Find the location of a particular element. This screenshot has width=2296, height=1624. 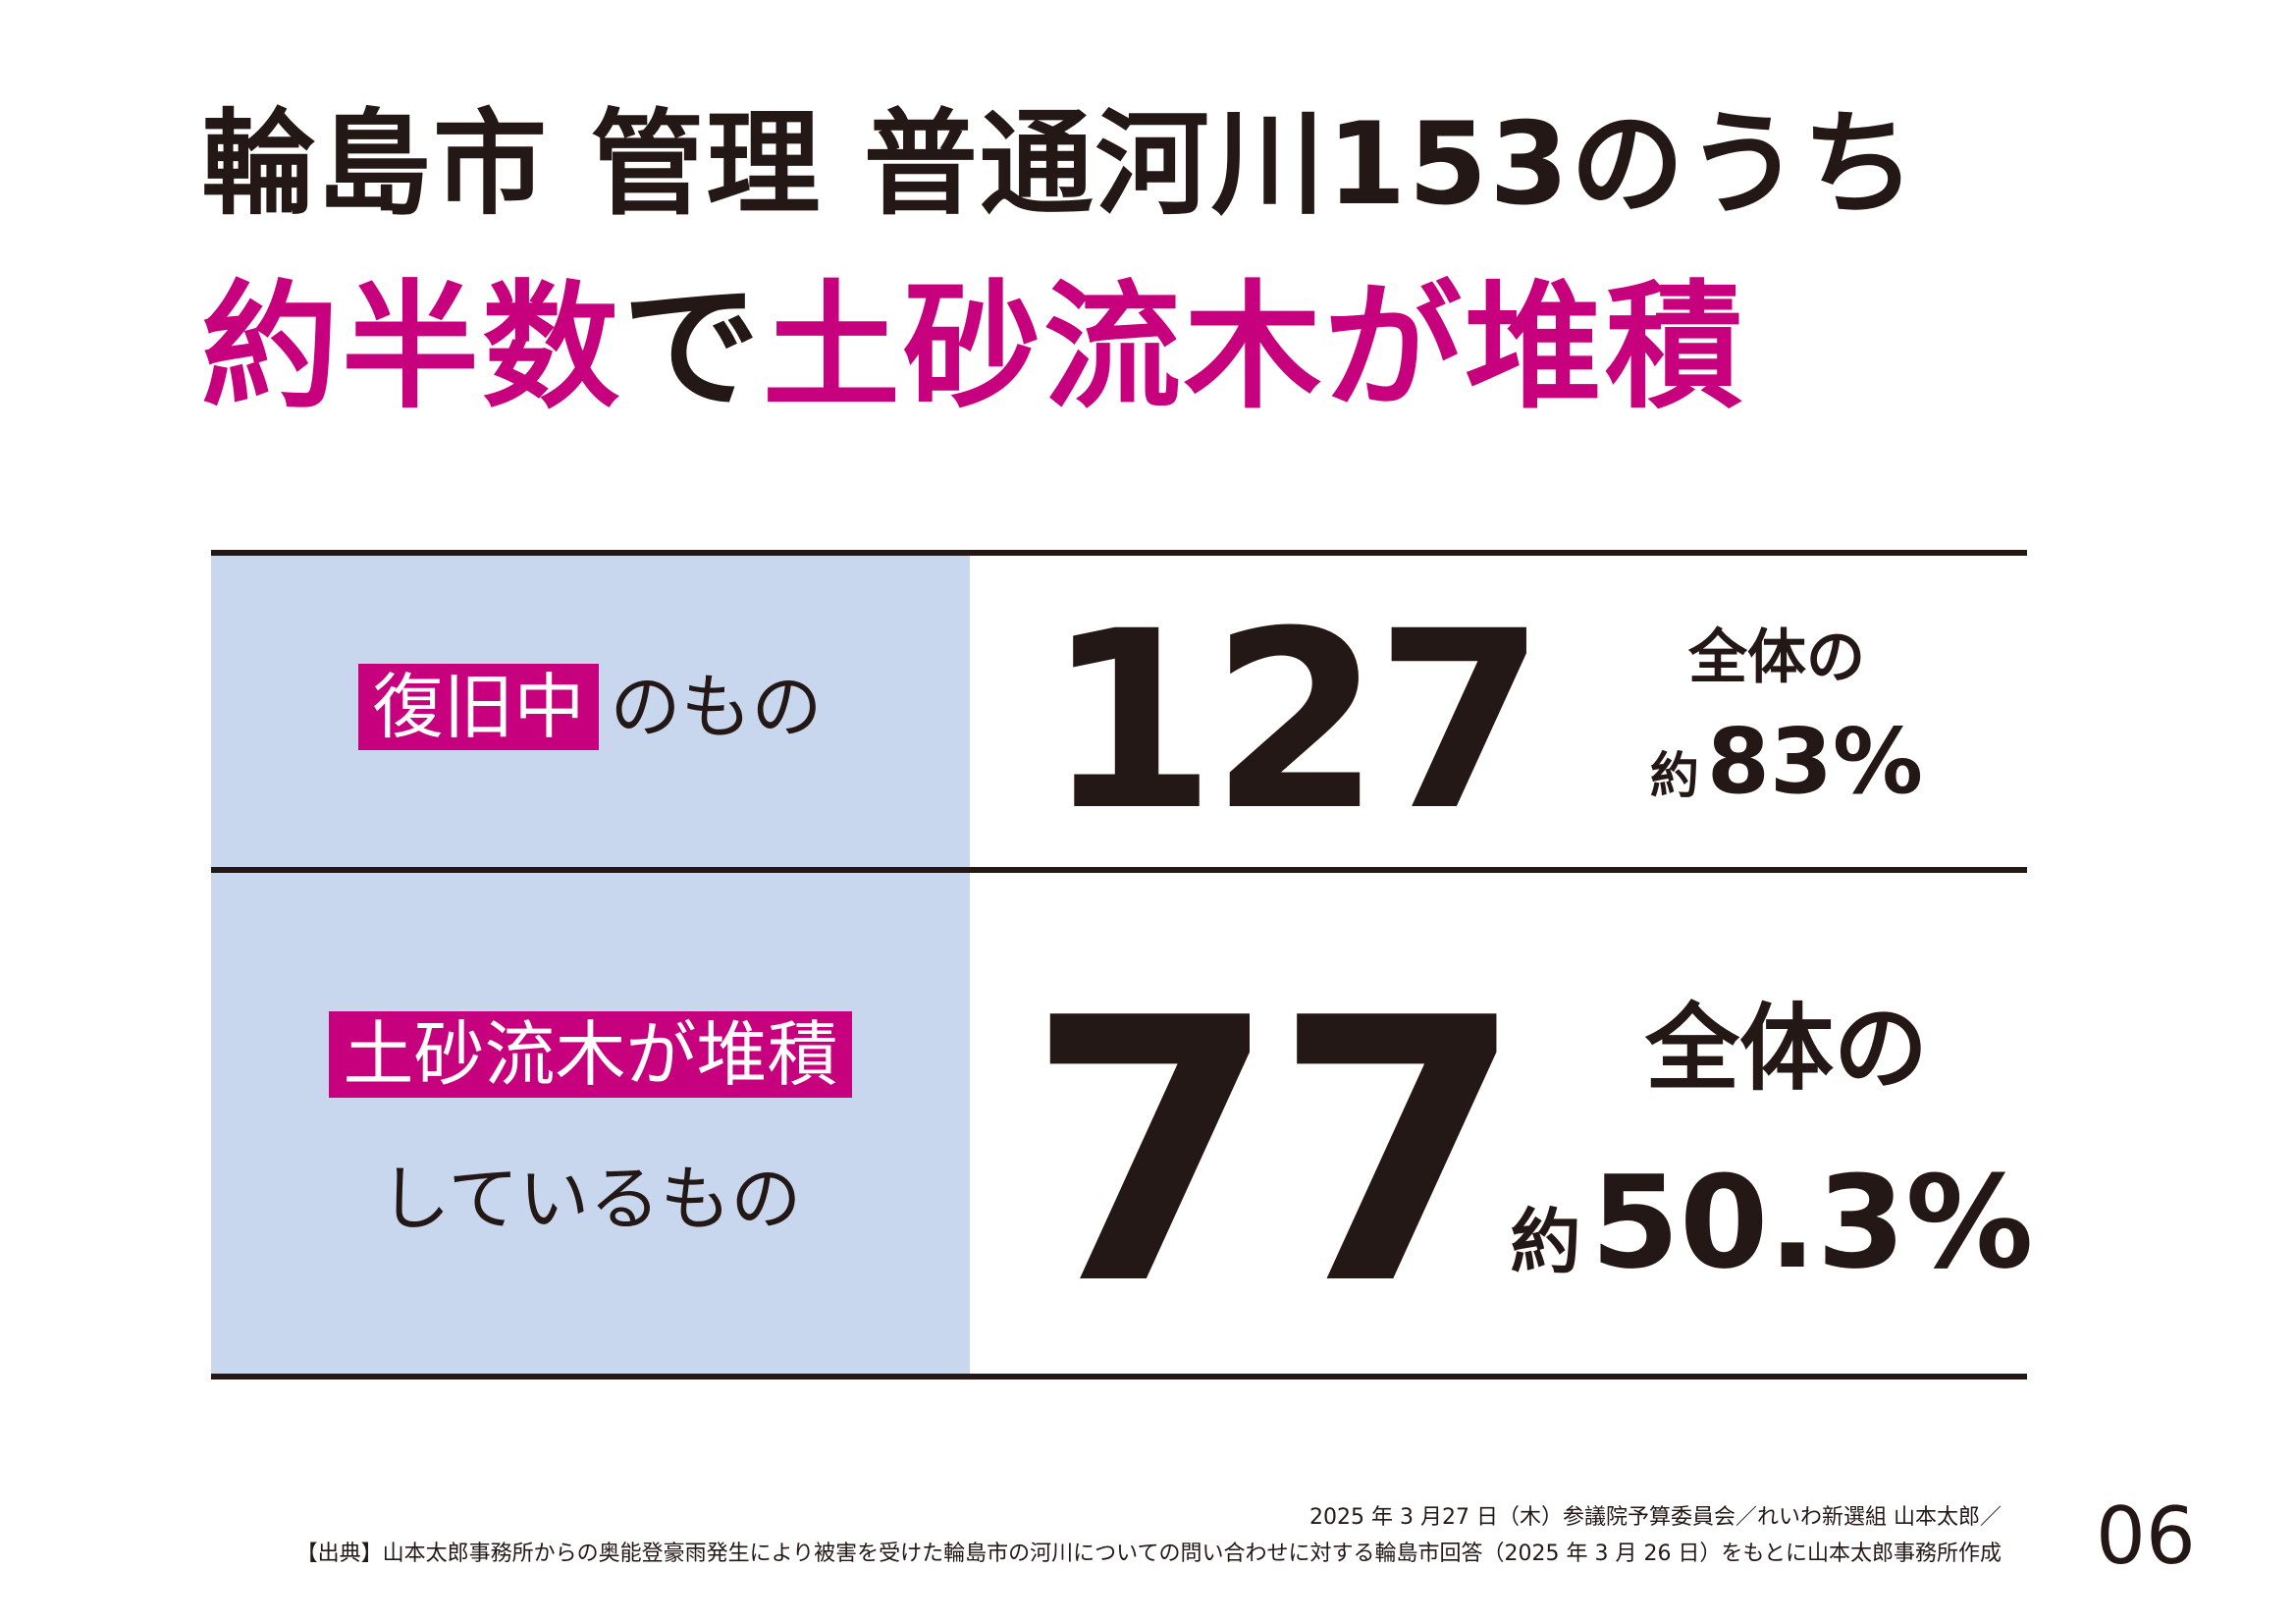

row-1-ratio-about: 約 is located at coordinates (1674, 775).